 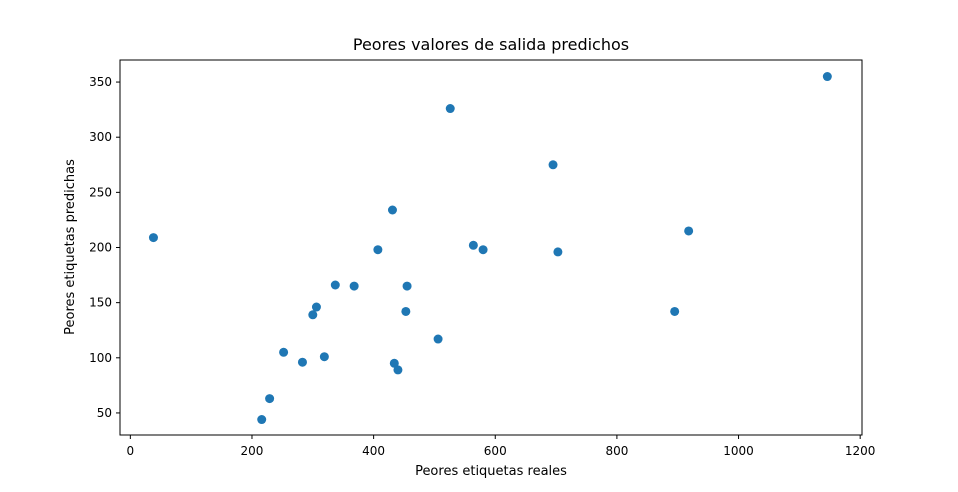 What do you see at coordinates (252, 451) in the screenshot?
I see `x-tick-label: 200` at bounding box center [252, 451].